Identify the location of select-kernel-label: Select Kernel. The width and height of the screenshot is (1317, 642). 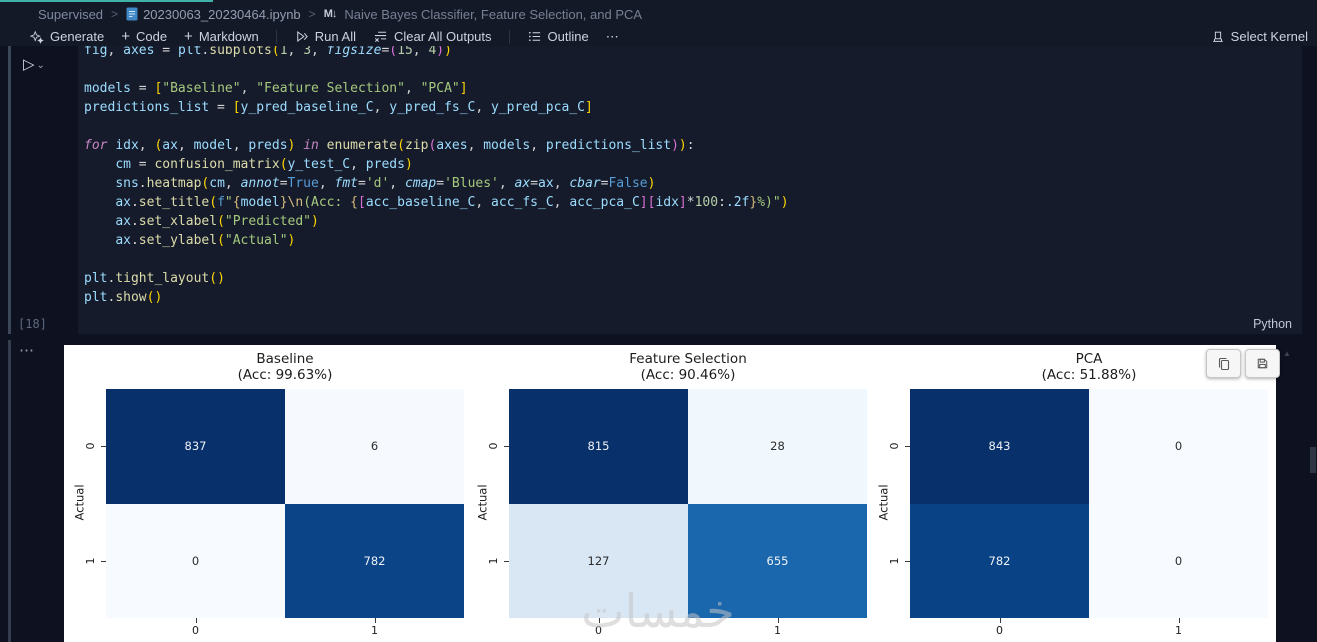
(1269, 36).